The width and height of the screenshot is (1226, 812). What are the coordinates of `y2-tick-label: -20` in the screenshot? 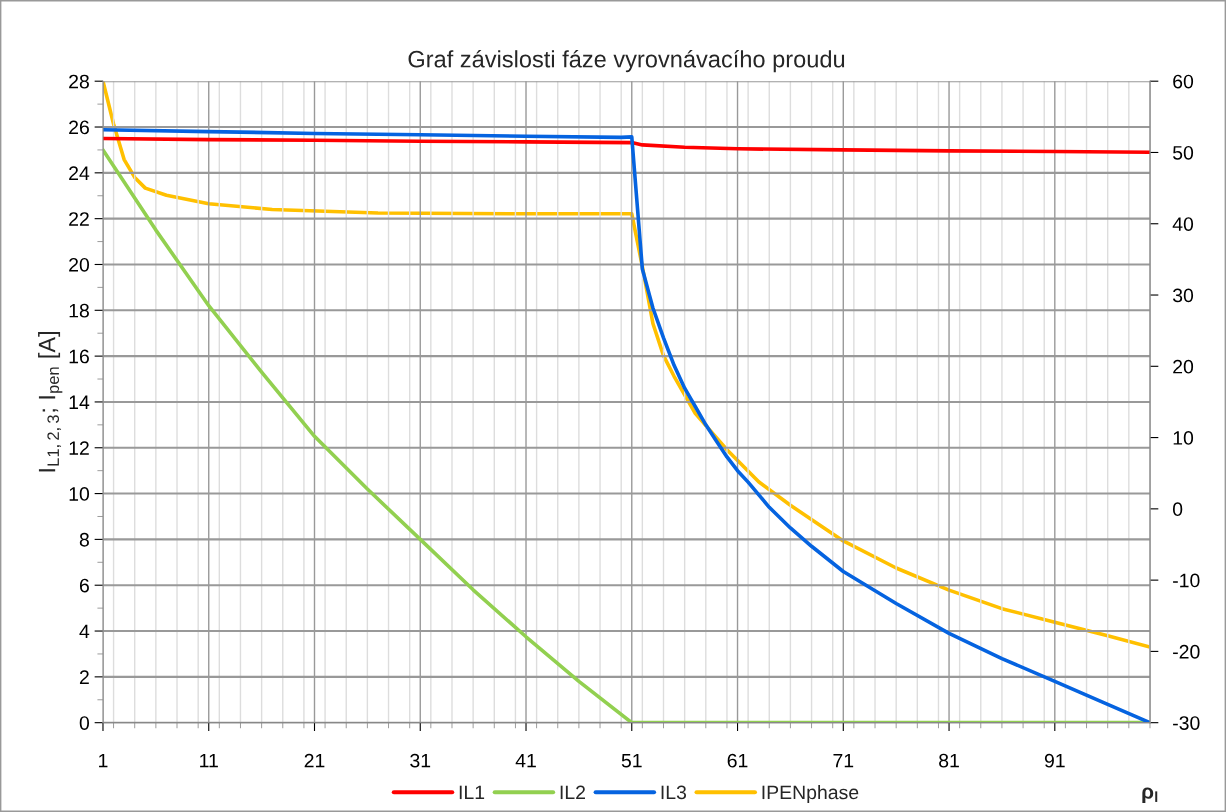 It's located at (1186, 651).